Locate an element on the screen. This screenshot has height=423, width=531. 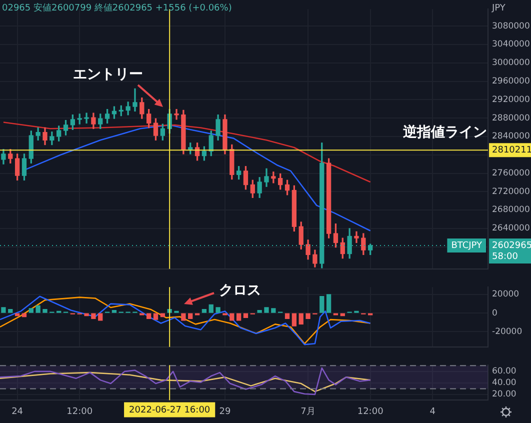
y-tick-label: -20000 is located at coordinates (507, 331).